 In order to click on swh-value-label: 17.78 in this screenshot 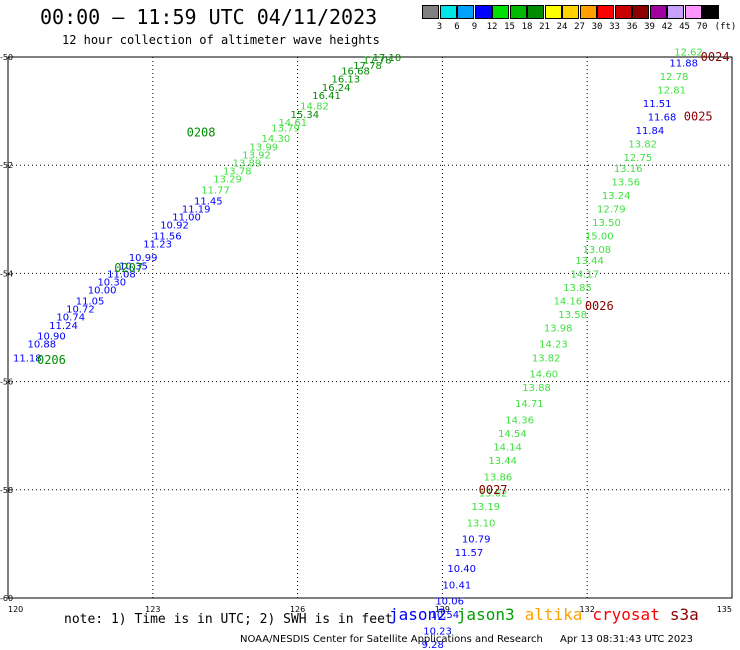, I will do `click(367, 66)`.